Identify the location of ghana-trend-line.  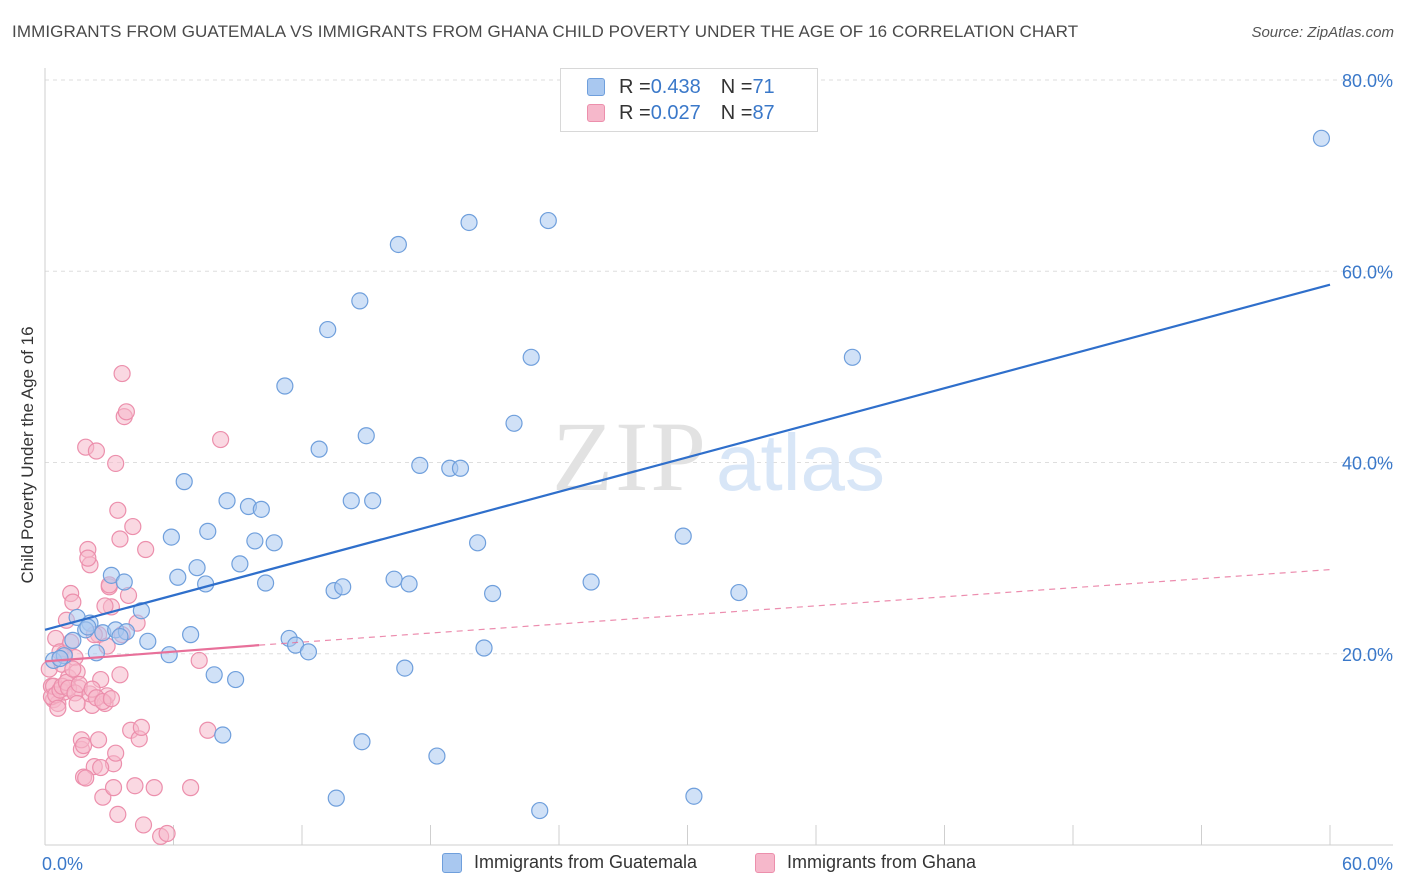
(152, 653).